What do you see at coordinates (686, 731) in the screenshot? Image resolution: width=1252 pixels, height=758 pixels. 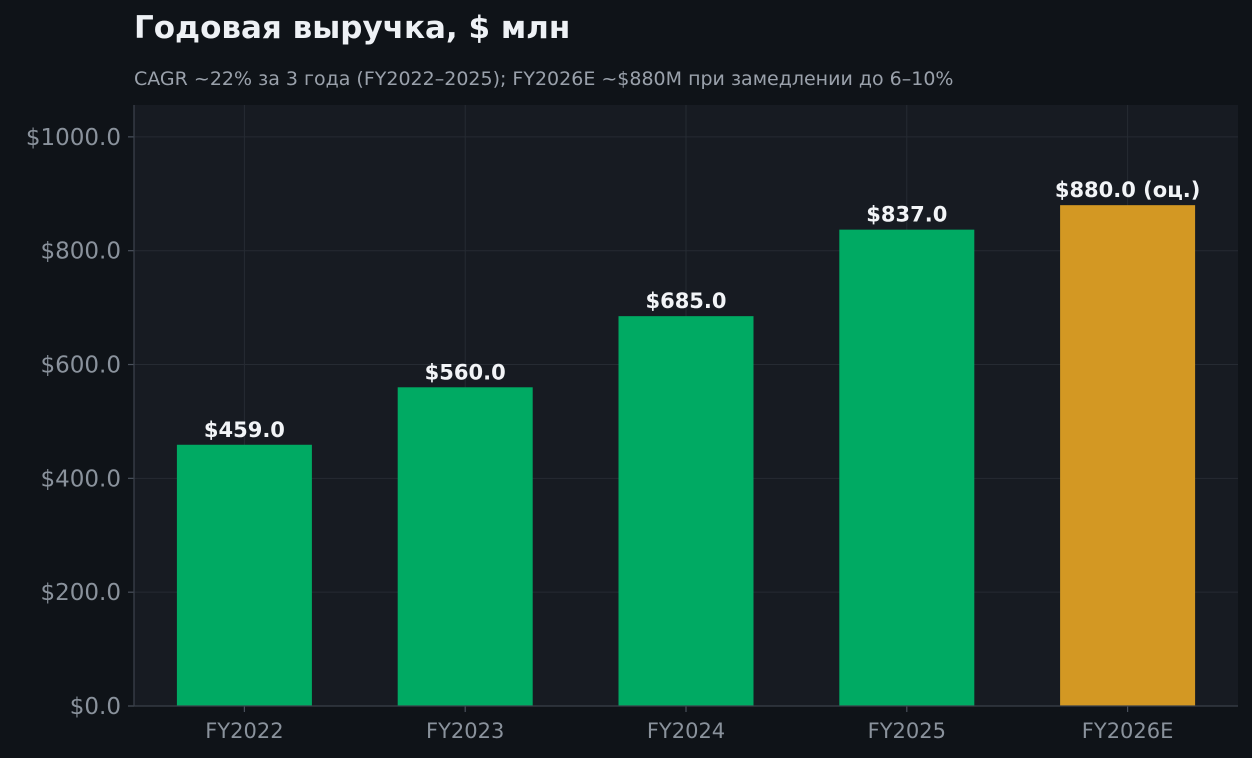 I see `x-tick-label: FY2024` at bounding box center [686, 731].